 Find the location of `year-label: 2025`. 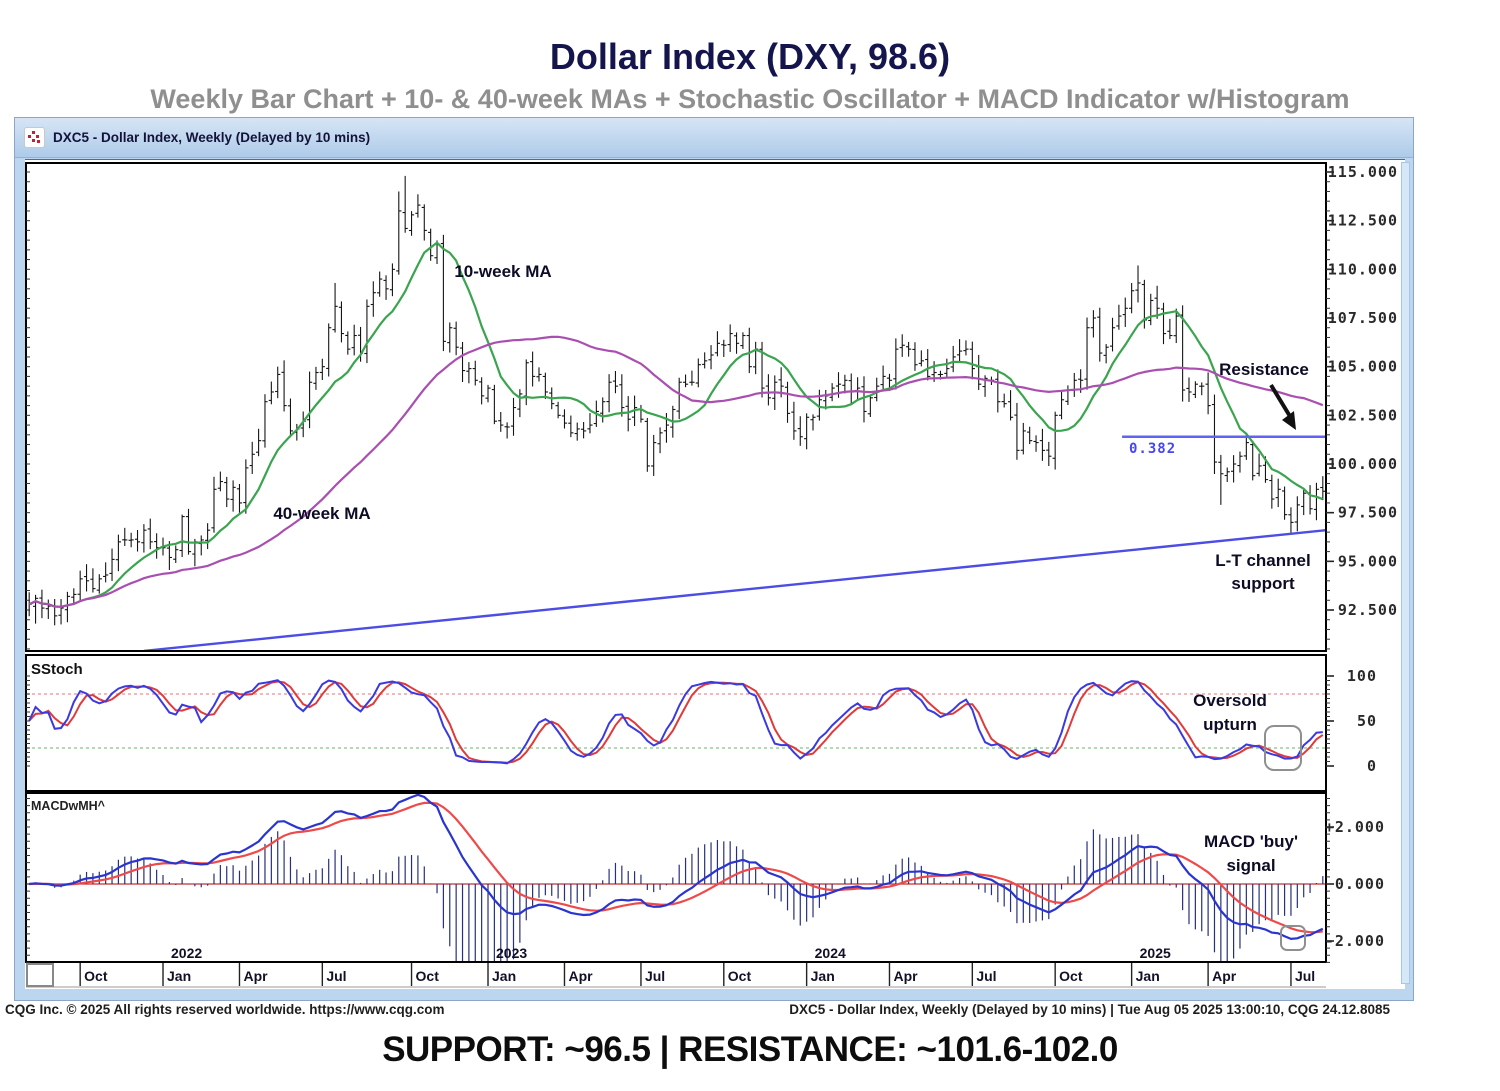

year-label: 2025 is located at coordinates (1155, 953).